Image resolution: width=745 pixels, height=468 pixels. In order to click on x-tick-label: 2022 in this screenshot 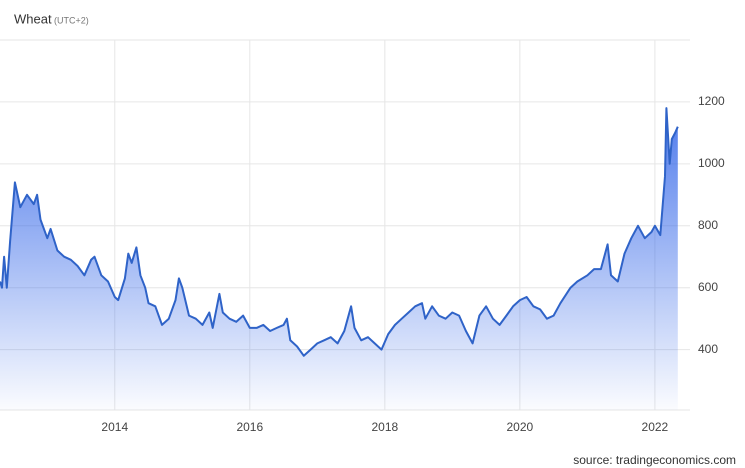, I will do `click(655, 427)`.